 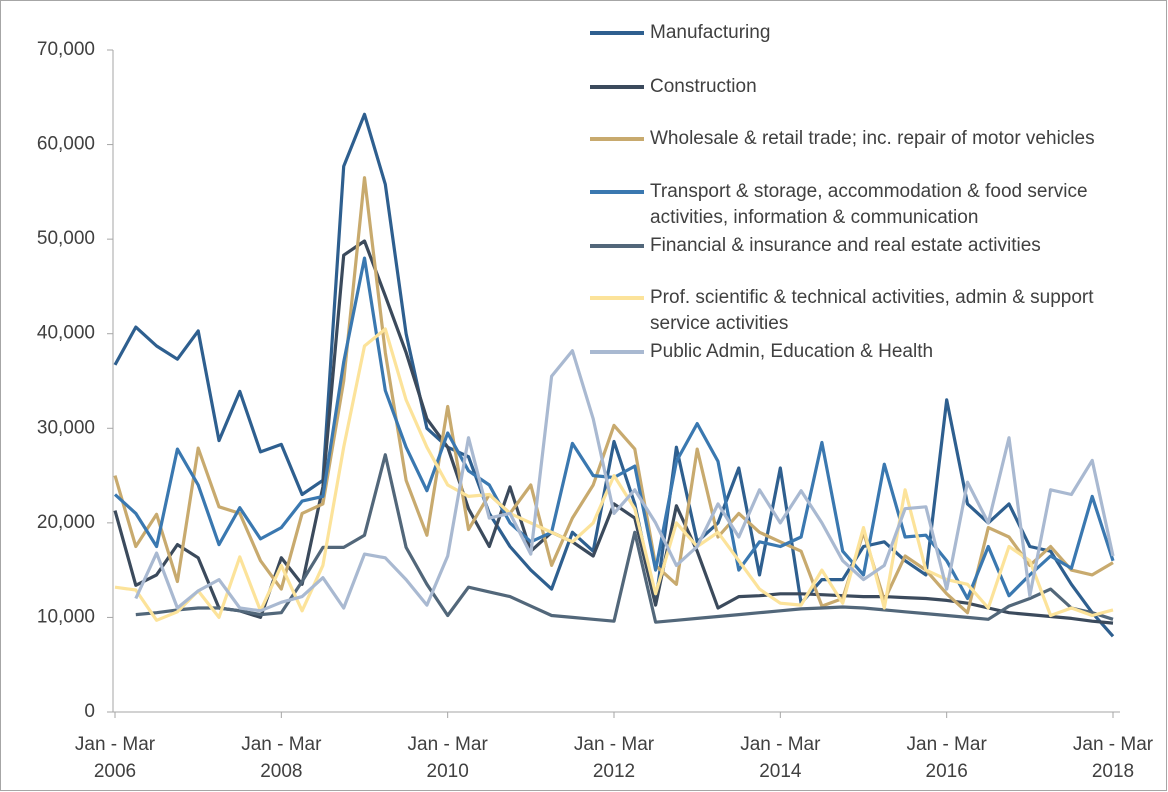 What do you see at coordinates (614, 758) in the screenshot?
I see `x-tick-label: Jan - Mar 2012` at bounding box center [614, 758].